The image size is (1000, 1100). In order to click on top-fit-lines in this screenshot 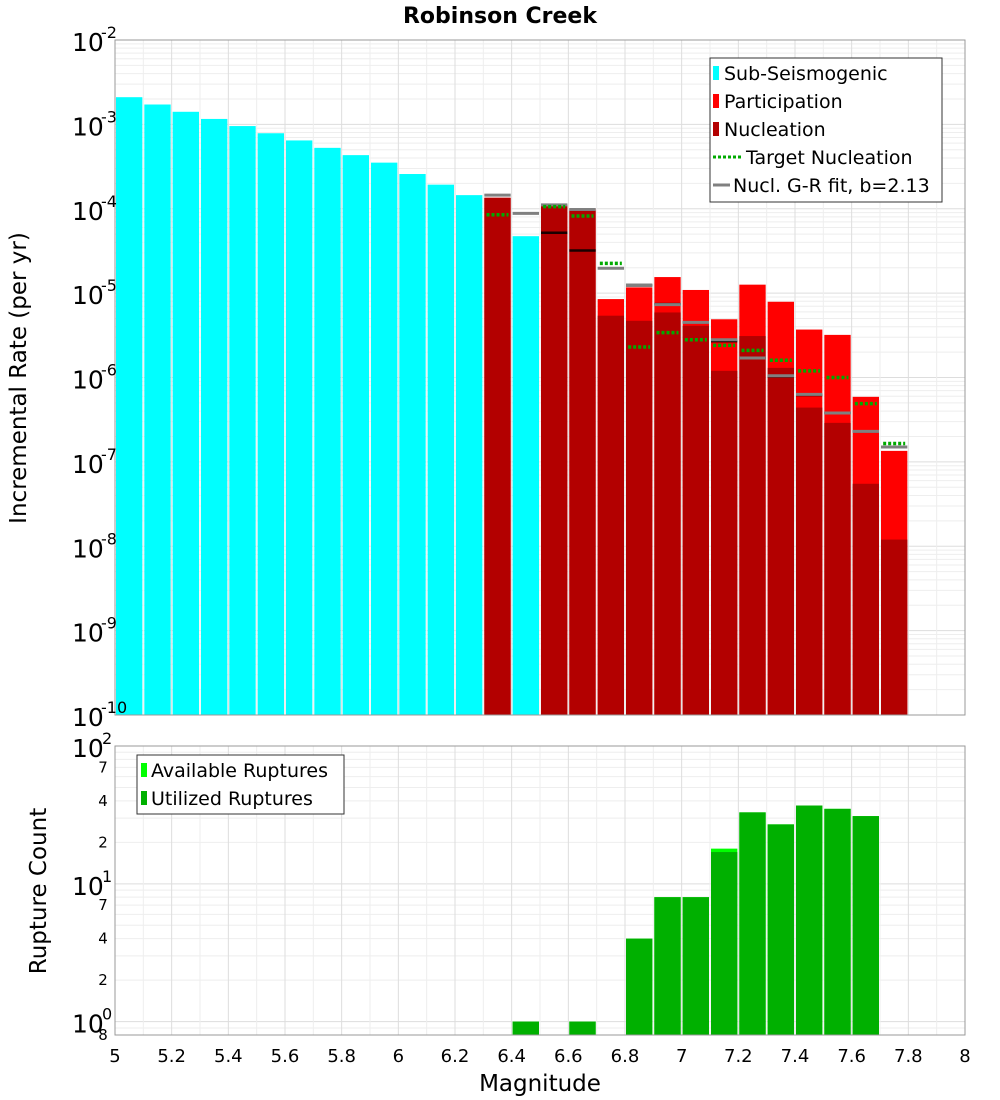, I will do `click(696, 321)`.